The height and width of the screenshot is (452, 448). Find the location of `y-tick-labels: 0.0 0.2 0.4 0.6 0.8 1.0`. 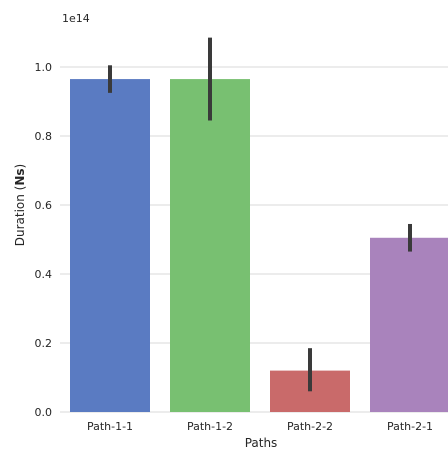

y-tick-labels: 0.0 0.2 0.4 0.6 0.8 1.0 is located at coordinates (44, 240).